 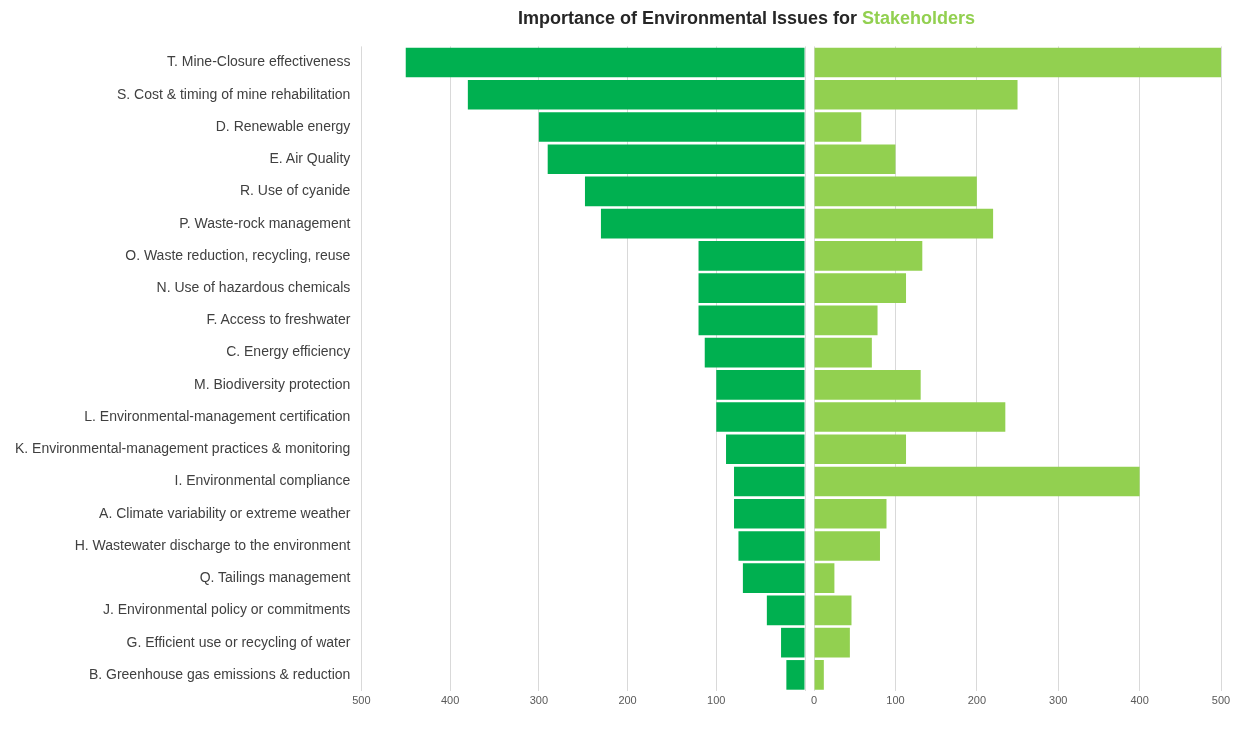 I want to click on y-tick-label: O. Waste reduction, recycling, reuse, so click(x=238, y=254).